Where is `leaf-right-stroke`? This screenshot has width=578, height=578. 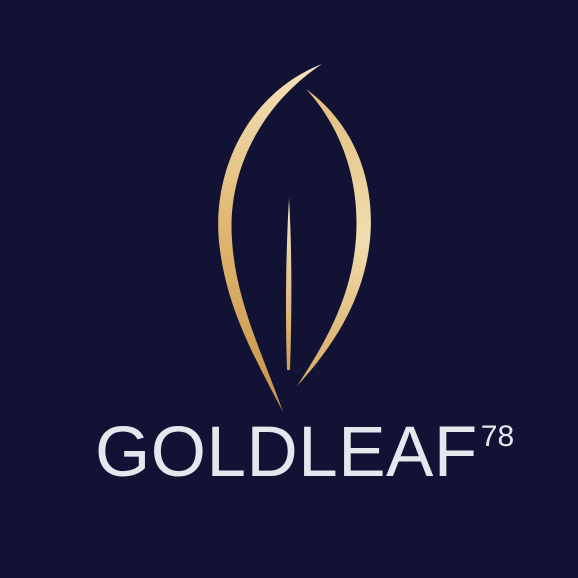 leaf-right-stroke is located at coordinates (334, 237).